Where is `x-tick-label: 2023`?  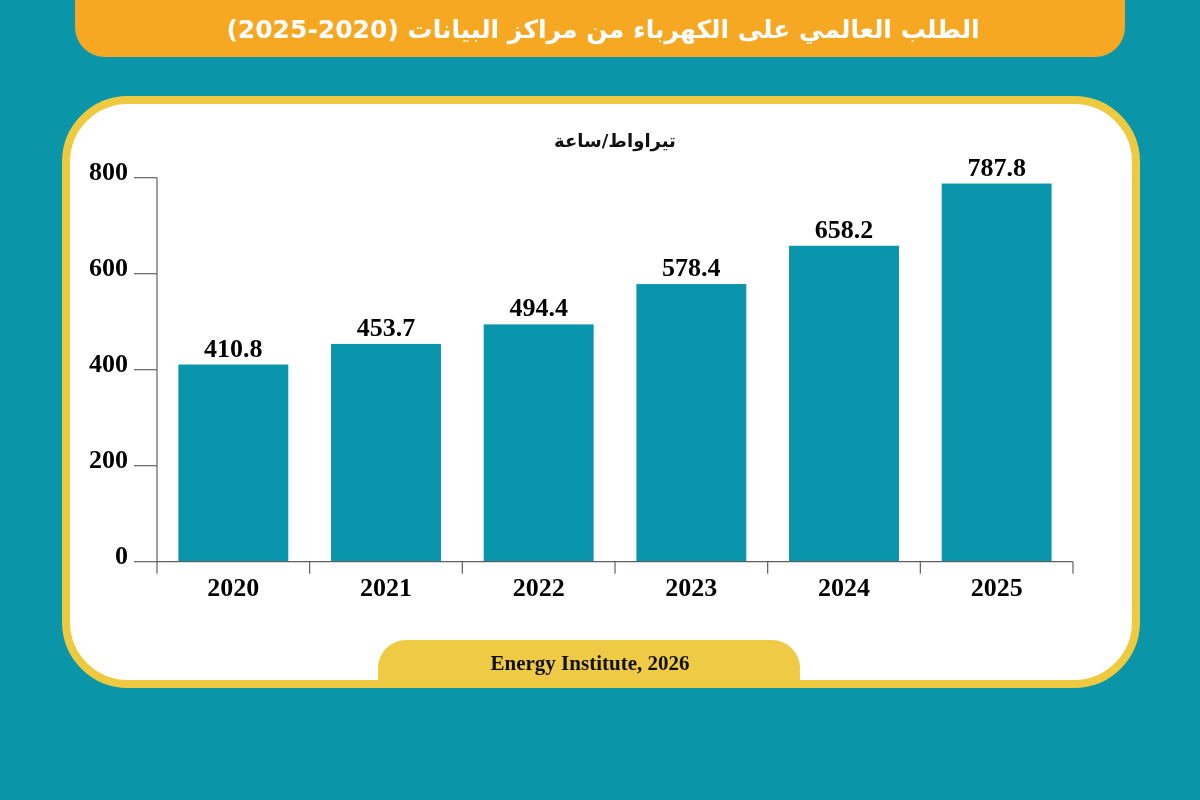 x-tick-label: 2023 is located at coordinates (691, 587).